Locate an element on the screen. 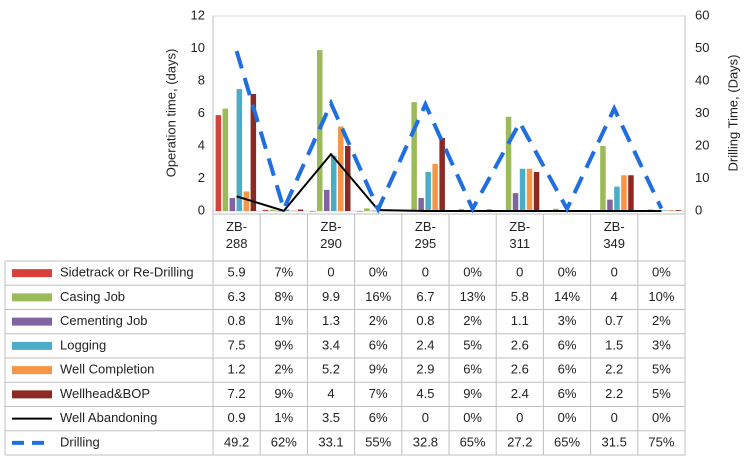 Image resolution: width=751 pixels, height=468 pixels. y2-tick-label: 20 is located at coordinates (702, 144).